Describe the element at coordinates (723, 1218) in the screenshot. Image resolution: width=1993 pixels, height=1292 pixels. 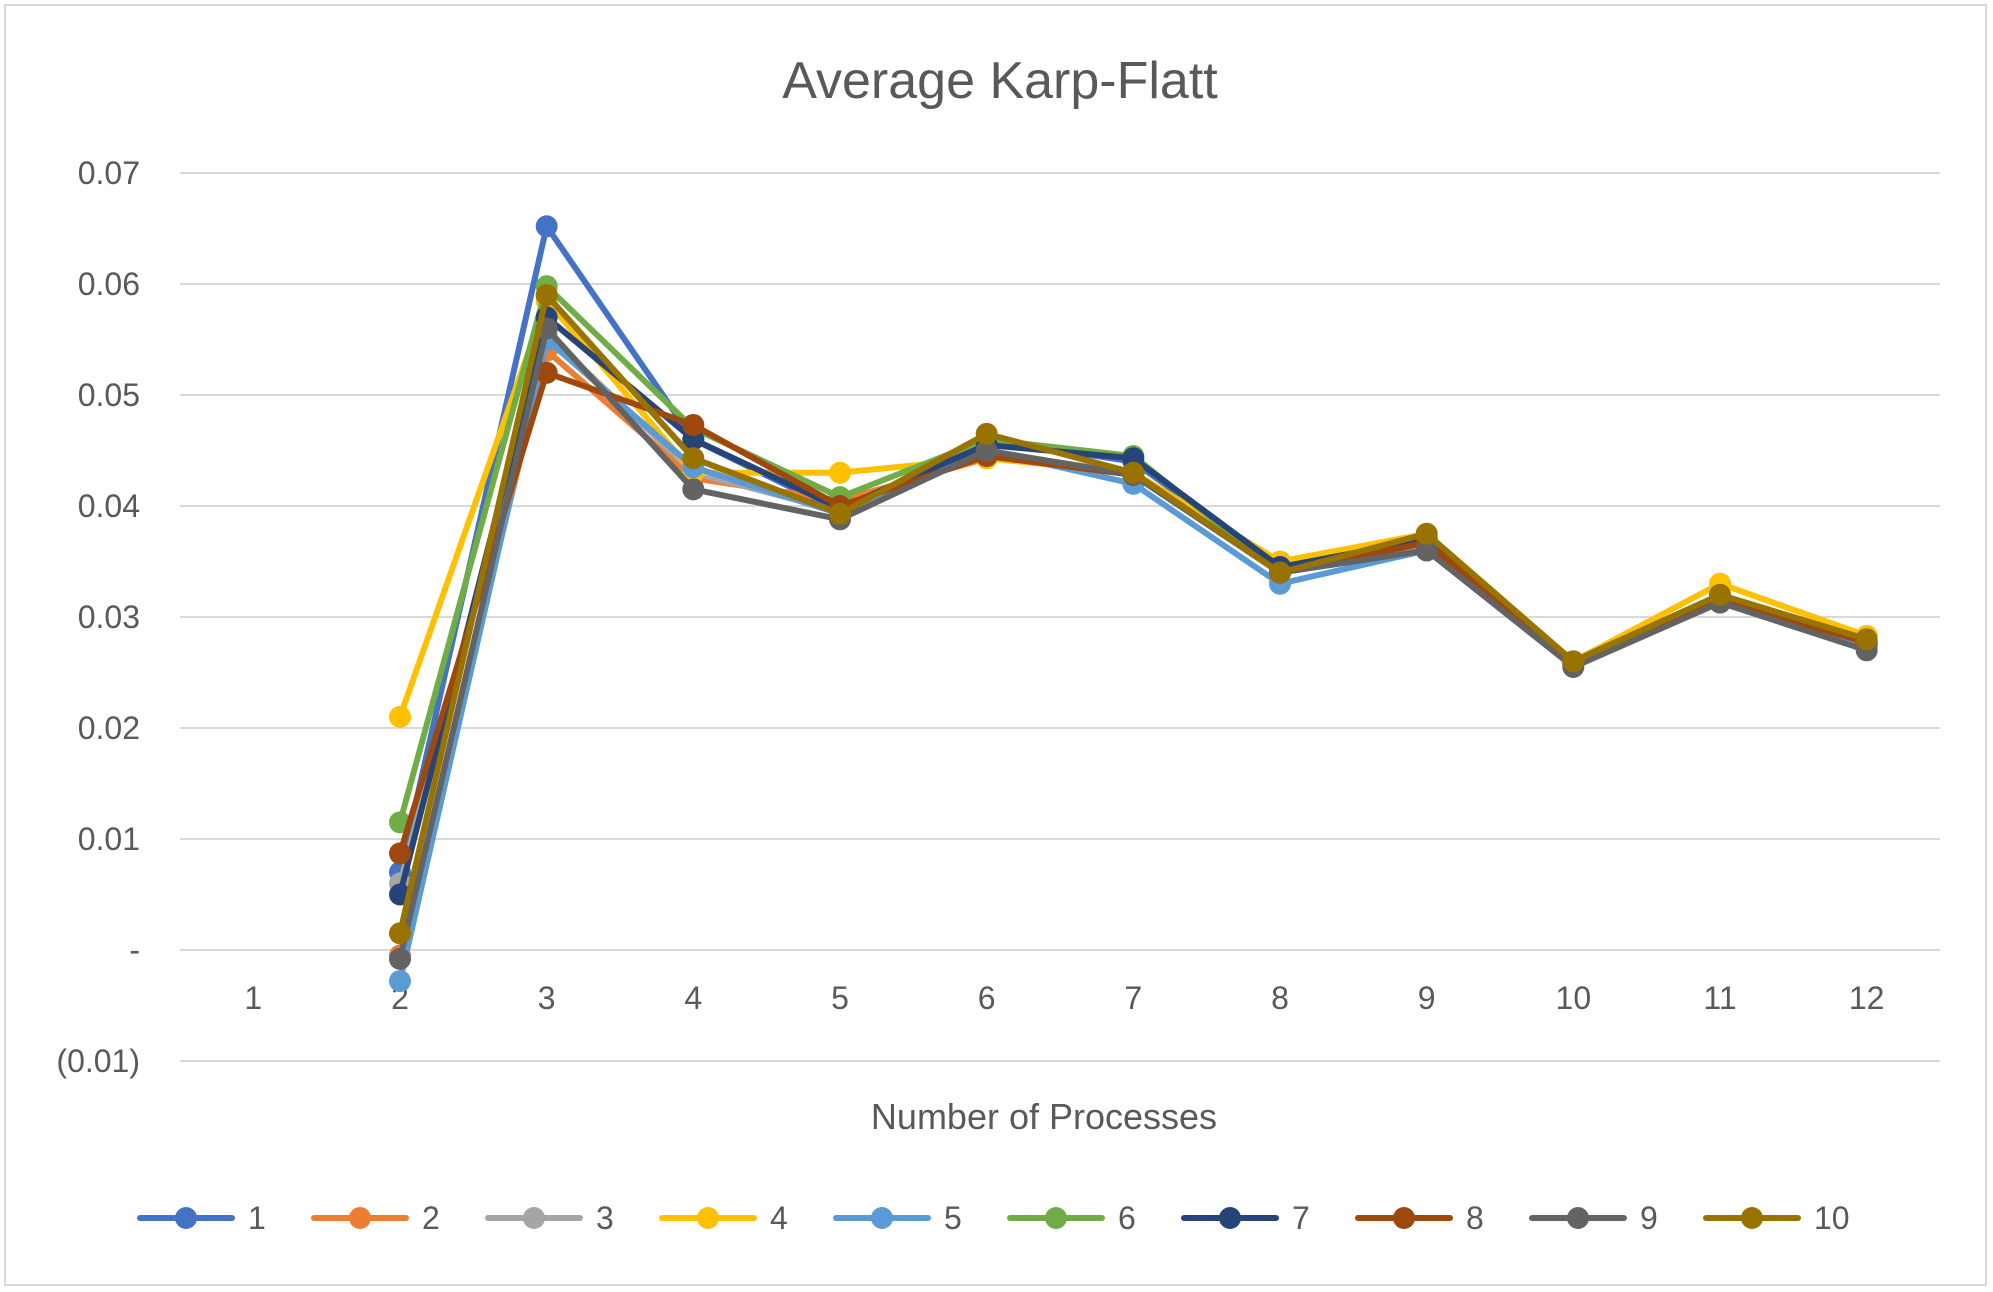
I see `legend-item: 4` at that location.